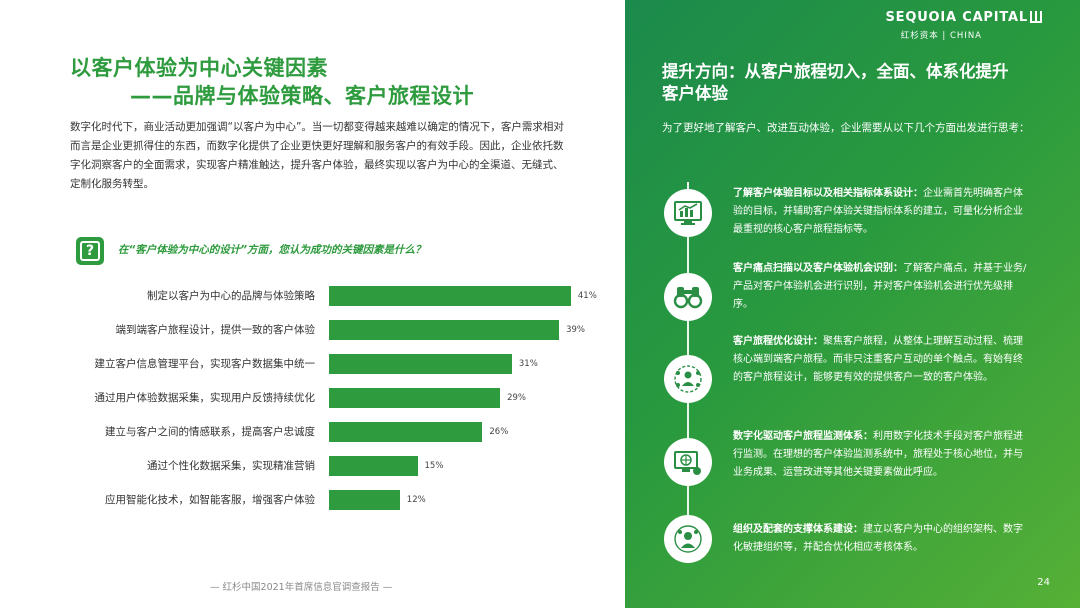 The image size is (1080, 608). I want to click on globe-monitor-icon, so click(688, 462).